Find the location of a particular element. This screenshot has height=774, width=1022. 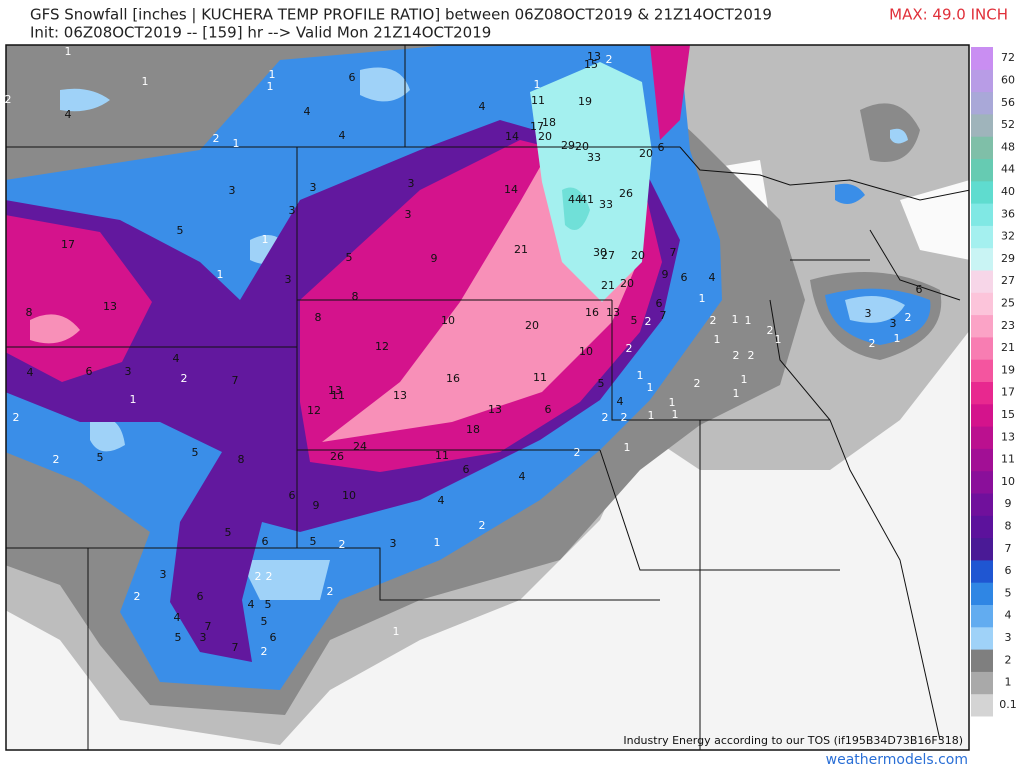

colorbar-label: 4 is located at coordinates (1008, 615).